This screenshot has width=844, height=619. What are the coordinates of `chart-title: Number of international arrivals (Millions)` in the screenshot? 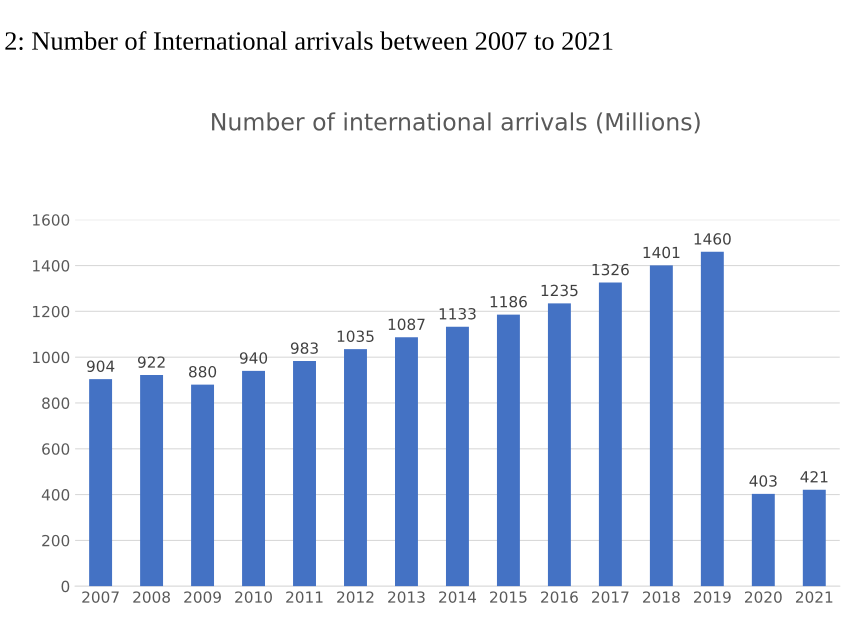 It's located at (456, 123).